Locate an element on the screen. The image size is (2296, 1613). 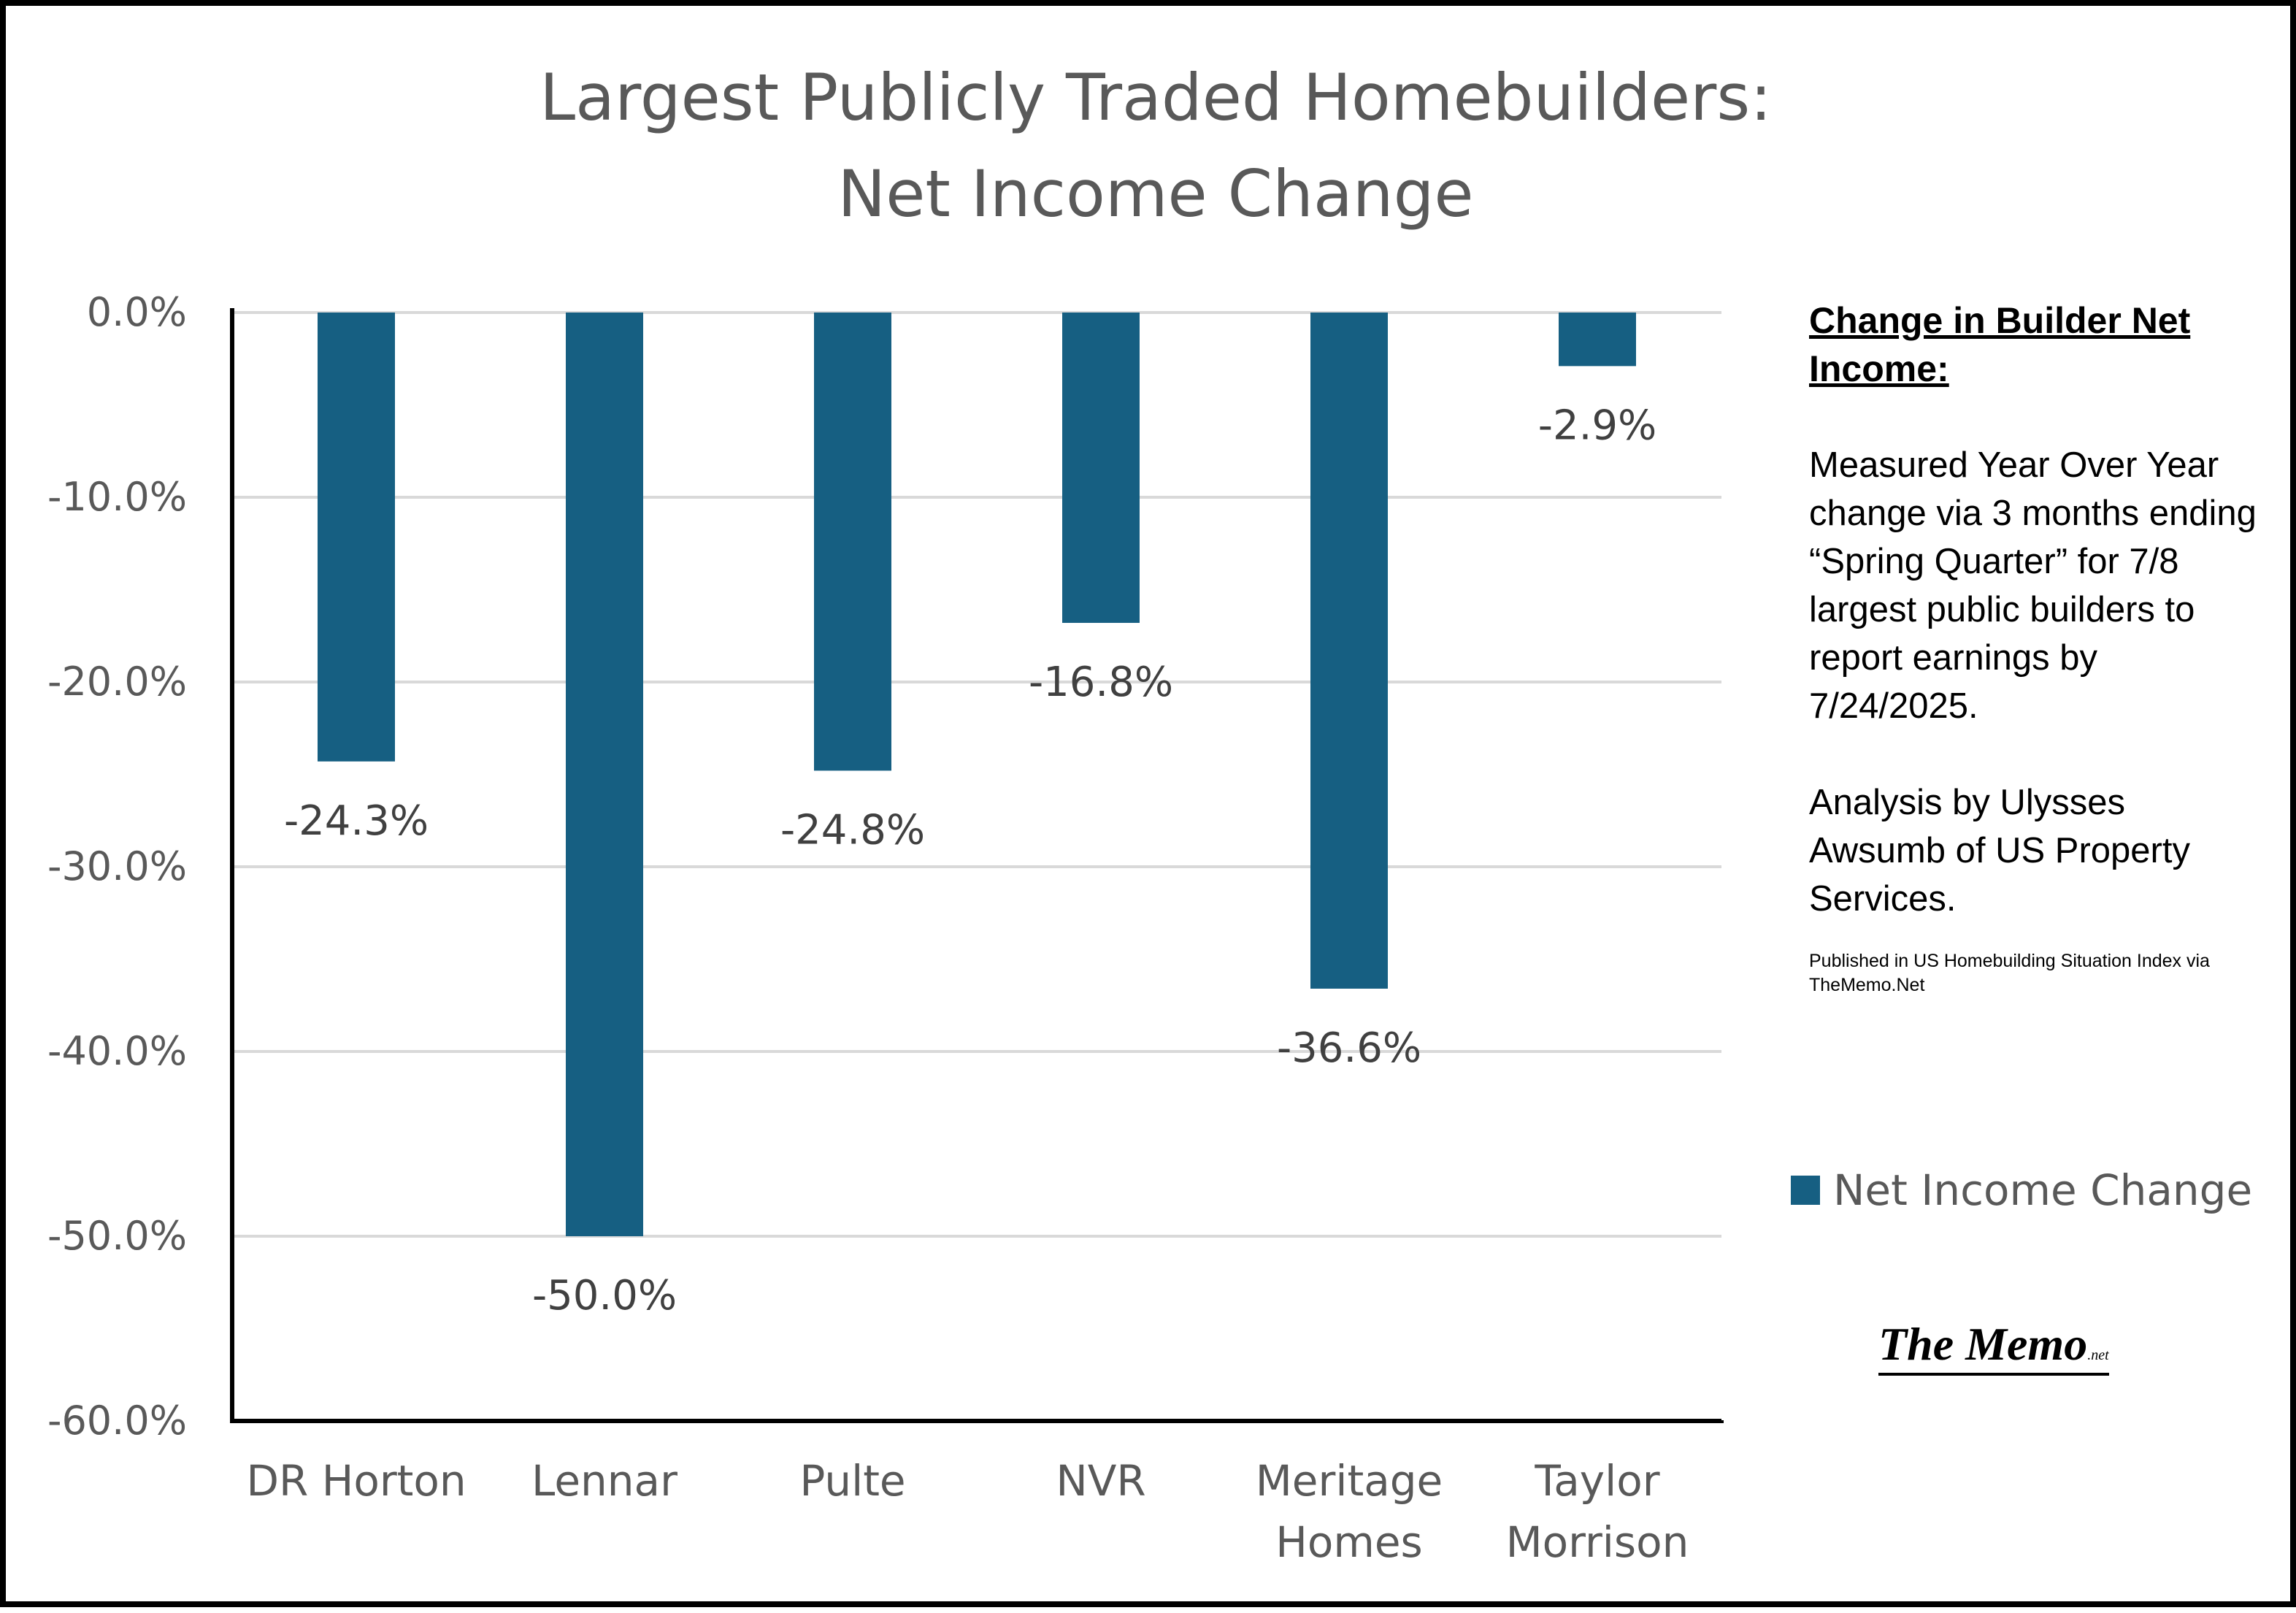
y-tick-label: -20.0% is located at coordinates (117, 682).